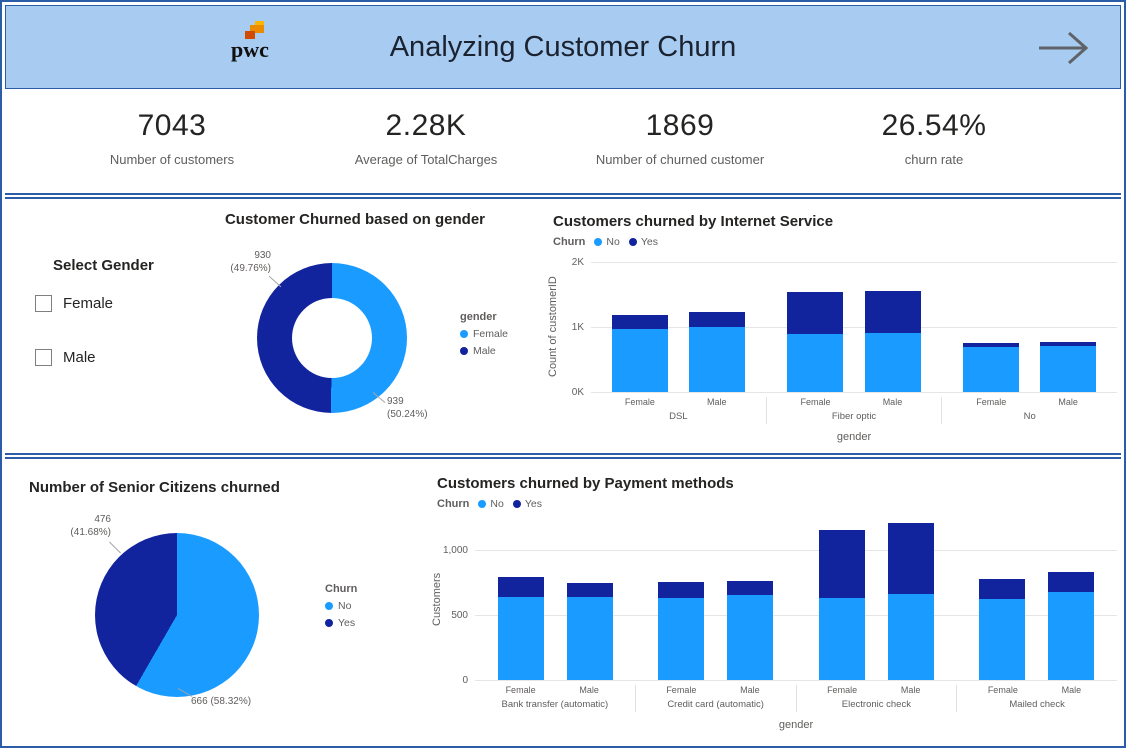  I want to click on kpi-average-totalcharges: 2.28K Average of TotalCharges, so click(426, 138).